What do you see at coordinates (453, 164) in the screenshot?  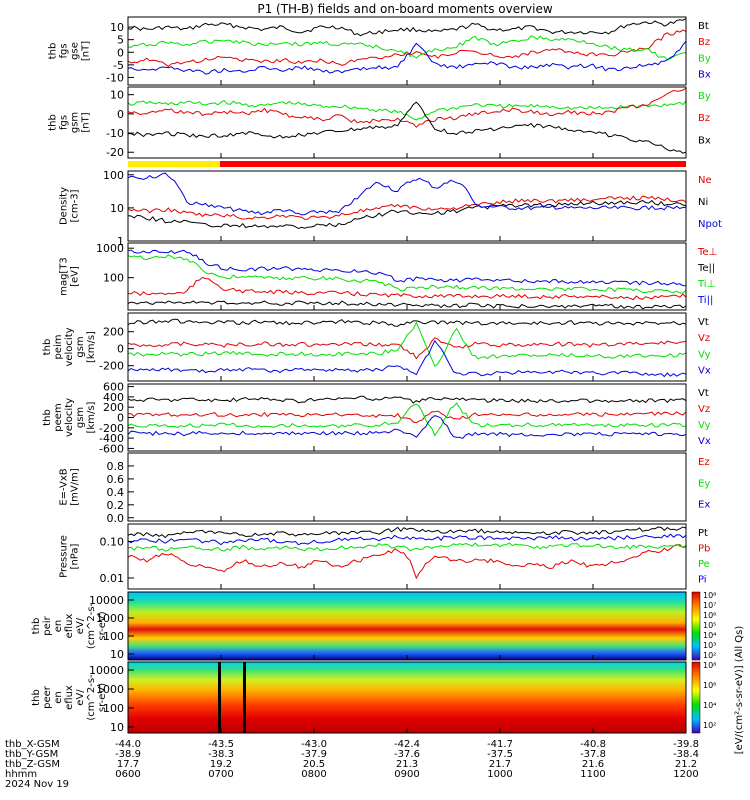 I see `status-bar-red` at bounding box center [453, 164].